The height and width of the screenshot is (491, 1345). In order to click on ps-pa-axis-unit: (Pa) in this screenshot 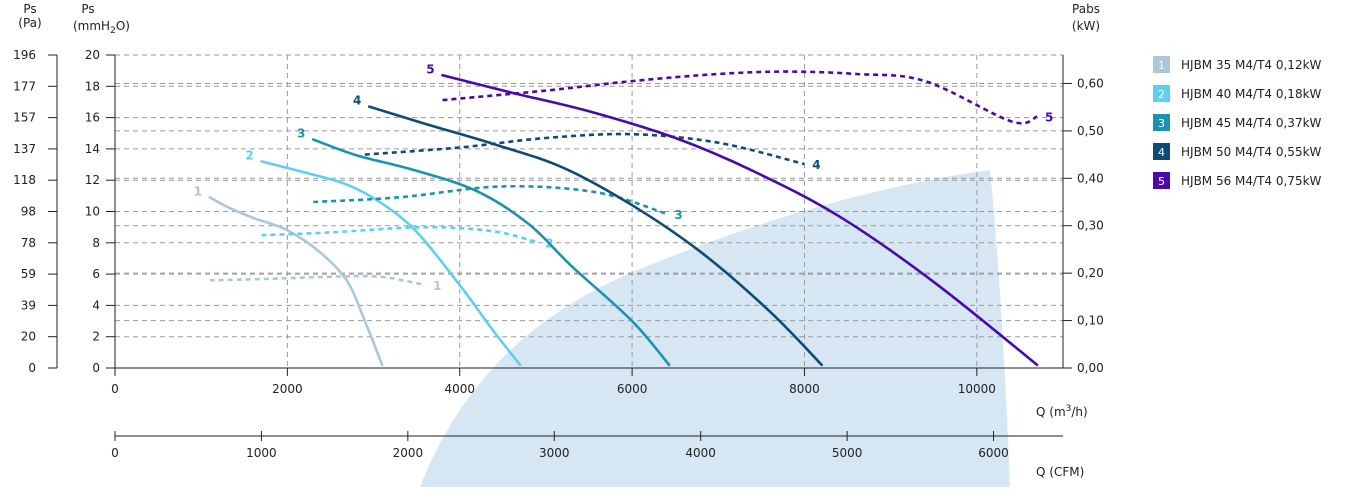, I will do `click(29, 23)`.